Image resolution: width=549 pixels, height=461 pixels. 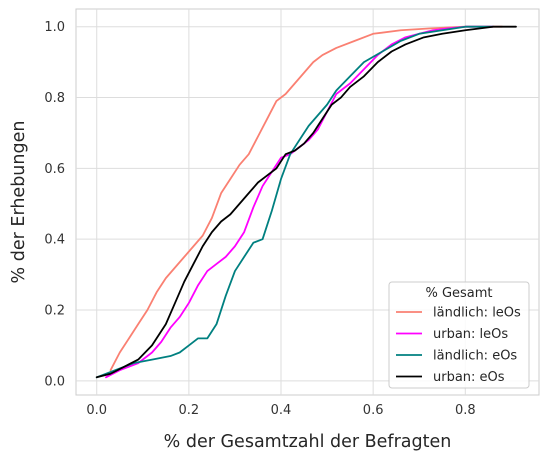 What do you see at coordinates (54, 240) in the screenshot?
I see `y-tick-label: 0.4` at bounding box center [54, 240].